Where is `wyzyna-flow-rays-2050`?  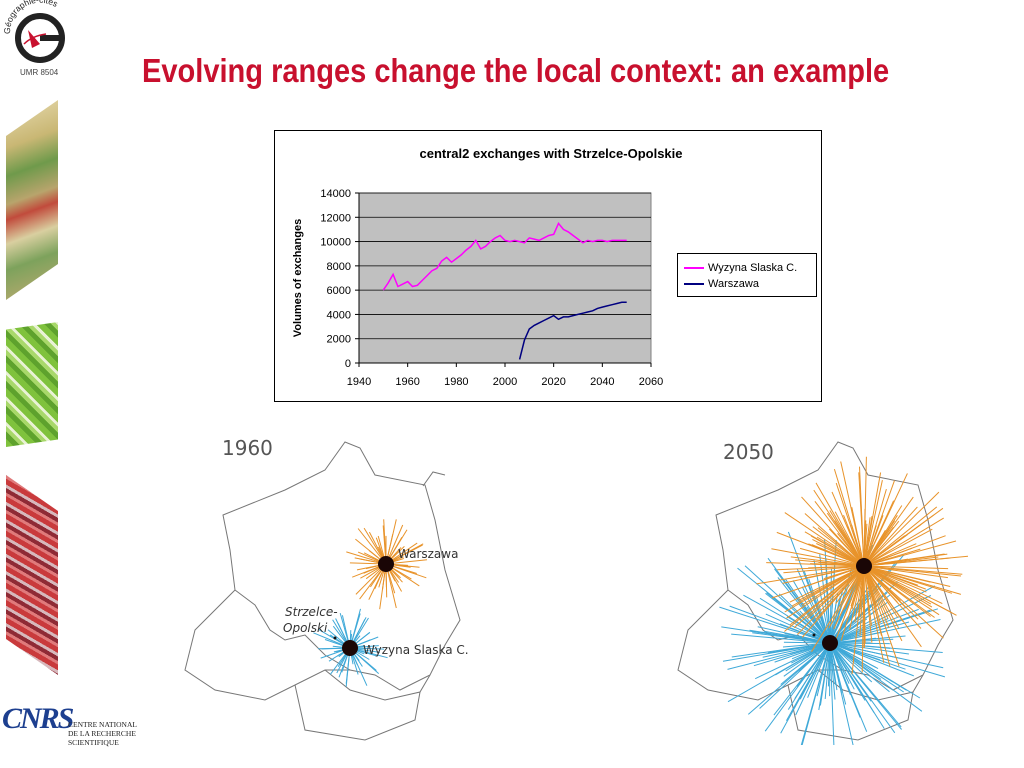
wyzyna-flow-rays-2050 is located at coordinates (832, 638).